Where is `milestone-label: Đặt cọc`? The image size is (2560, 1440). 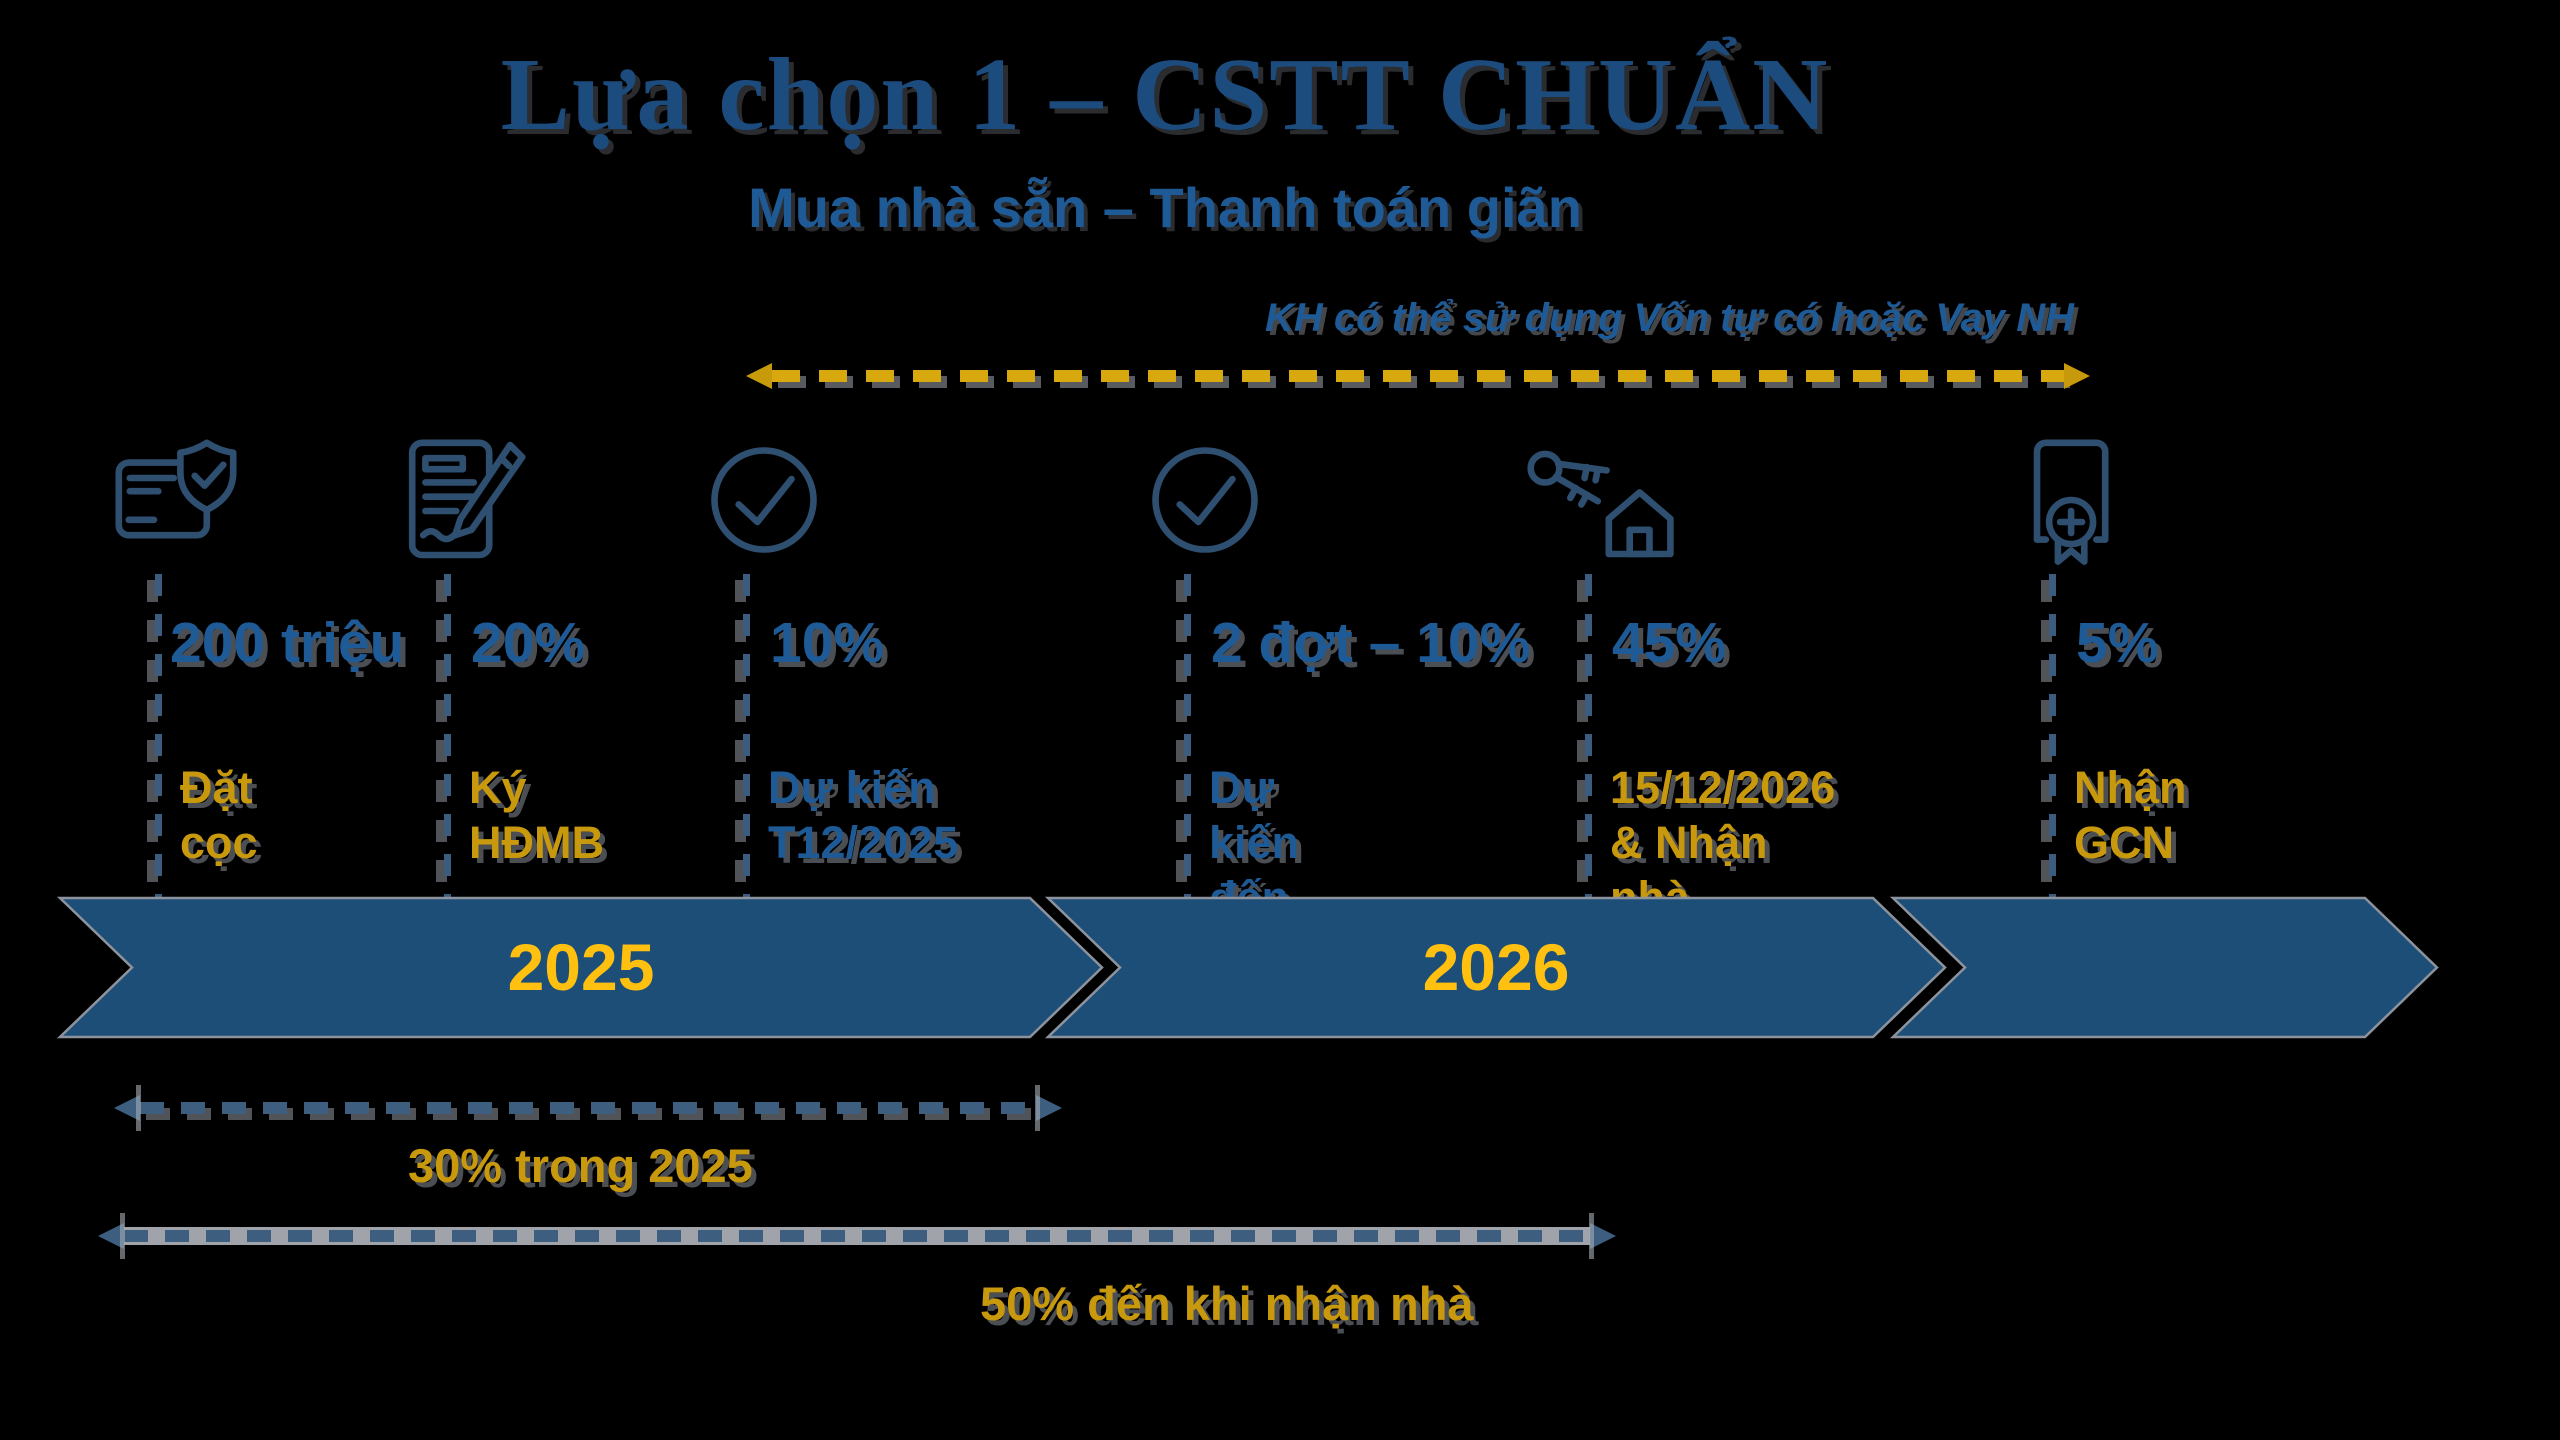 milestone-label: Đặt cọc is located at coordinates (219, 815).